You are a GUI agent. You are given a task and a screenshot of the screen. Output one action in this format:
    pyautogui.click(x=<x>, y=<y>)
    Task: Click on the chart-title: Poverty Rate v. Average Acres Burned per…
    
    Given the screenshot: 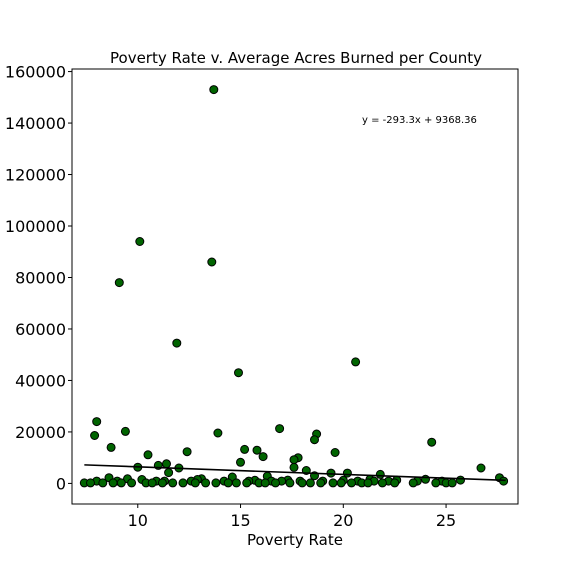 What is the action you would take?
    pyautogui.click(x=296, y=58)
    